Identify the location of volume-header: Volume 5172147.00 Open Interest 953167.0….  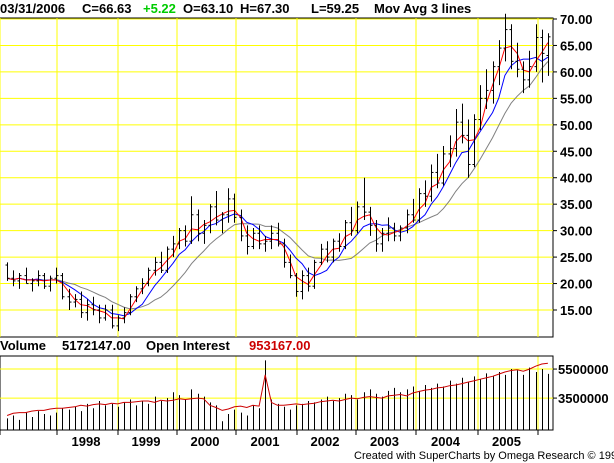
(155, 345).